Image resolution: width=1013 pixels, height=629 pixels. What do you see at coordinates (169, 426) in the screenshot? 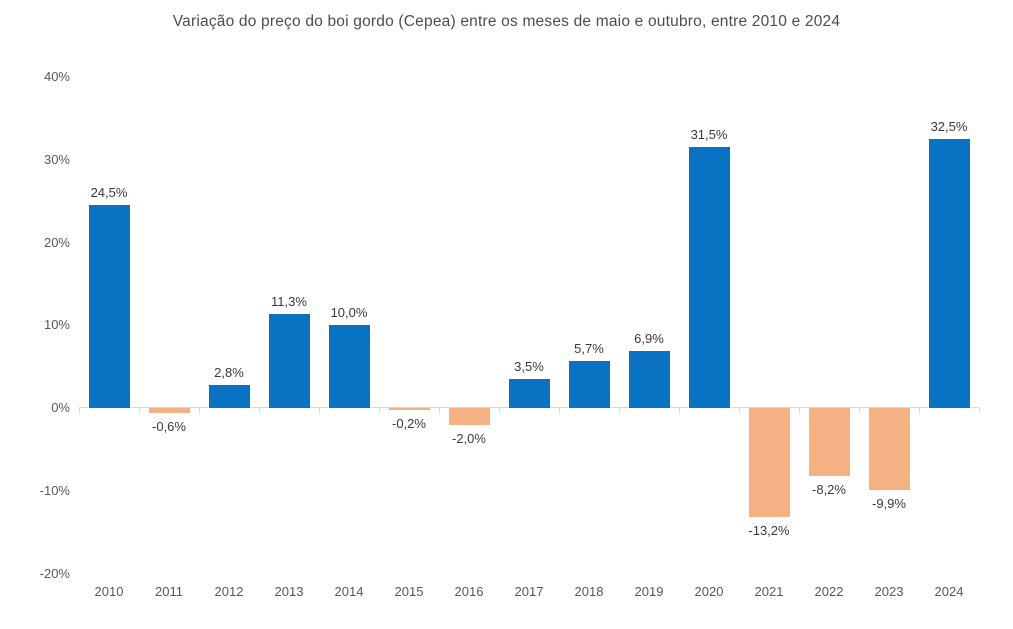
I see `bar-data-label: -0,6%` at bounding box center [169, 426].